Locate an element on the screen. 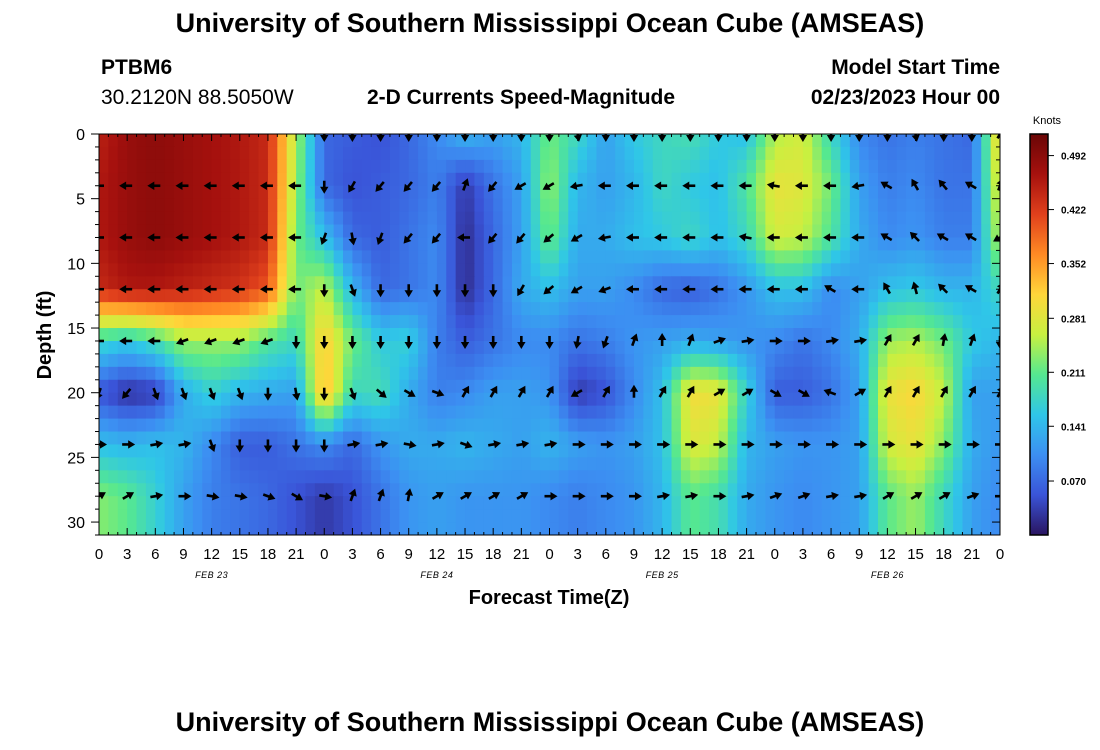  date-label: FEB 26 is located at coordinates (887, 575).